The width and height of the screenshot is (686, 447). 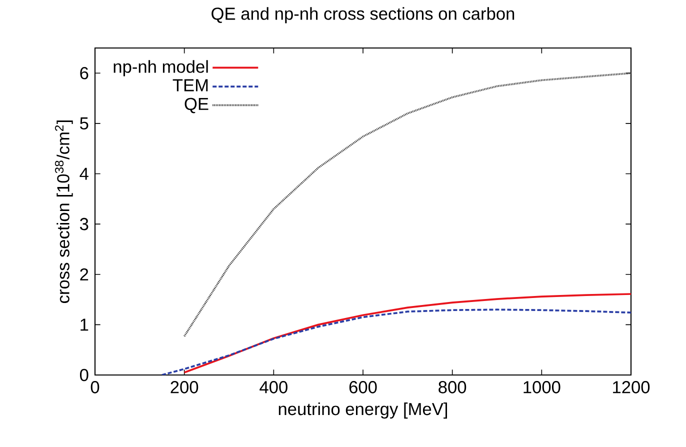 I want to click on y-tick-label: 2, so click(x=84, y=274).